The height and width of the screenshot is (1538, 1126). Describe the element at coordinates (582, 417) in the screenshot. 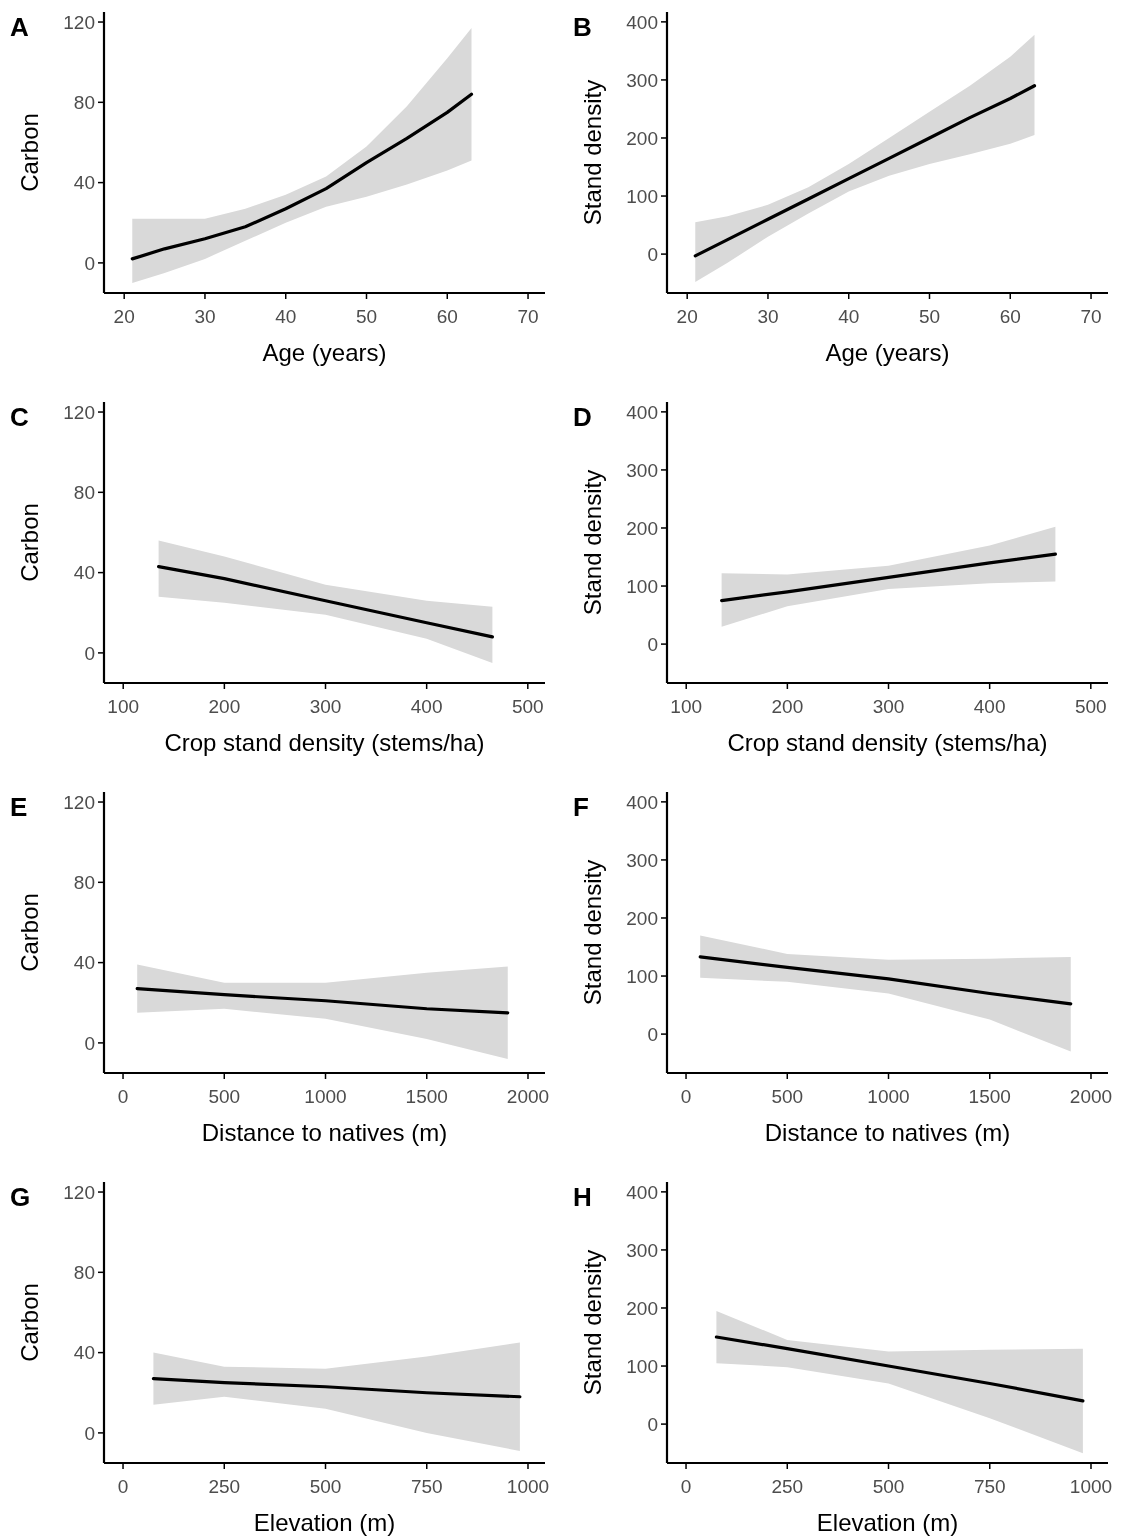

I see `chart-title: D` at that location.